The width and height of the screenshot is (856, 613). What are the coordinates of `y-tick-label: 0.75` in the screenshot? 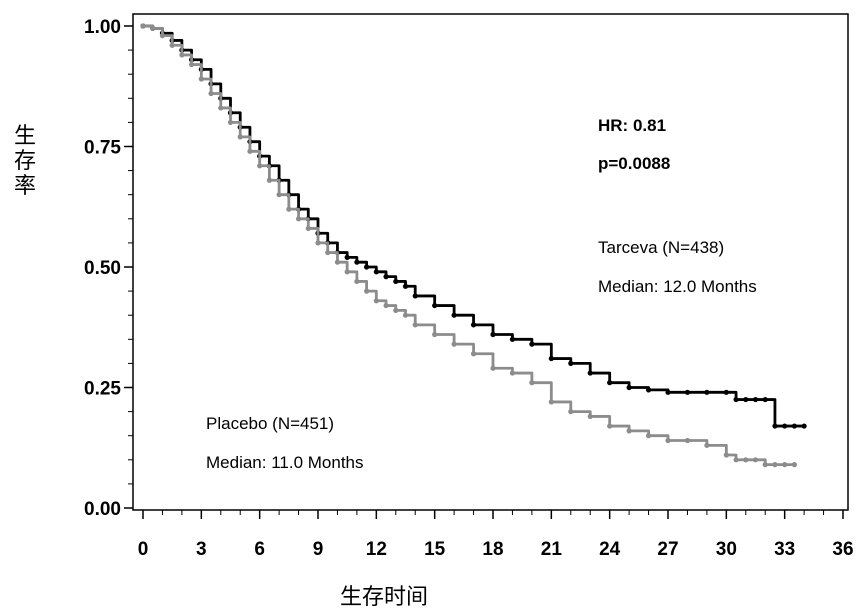 It's located at (102, 148).